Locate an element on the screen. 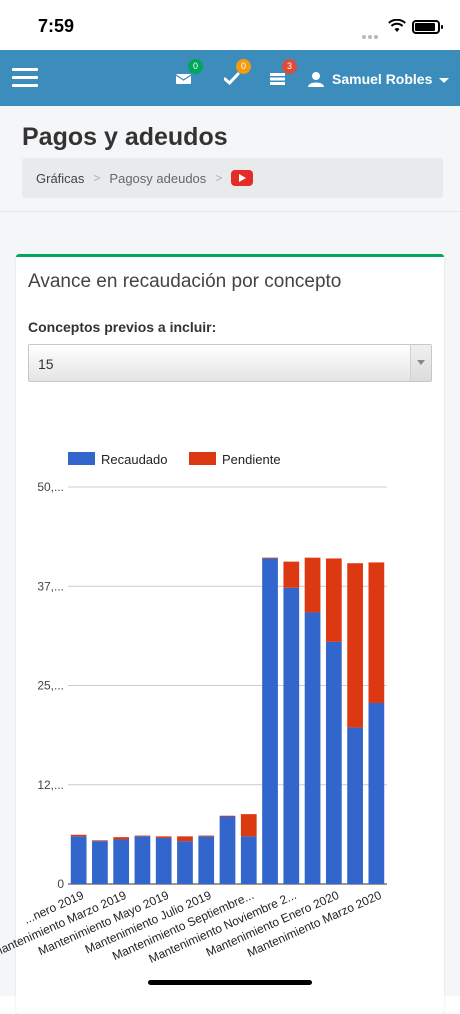 The width and height of the screenshot is (460, 1014). breadcrumb: Gráficas > Pagosy adeudos > is located at coordinates (232, 178).